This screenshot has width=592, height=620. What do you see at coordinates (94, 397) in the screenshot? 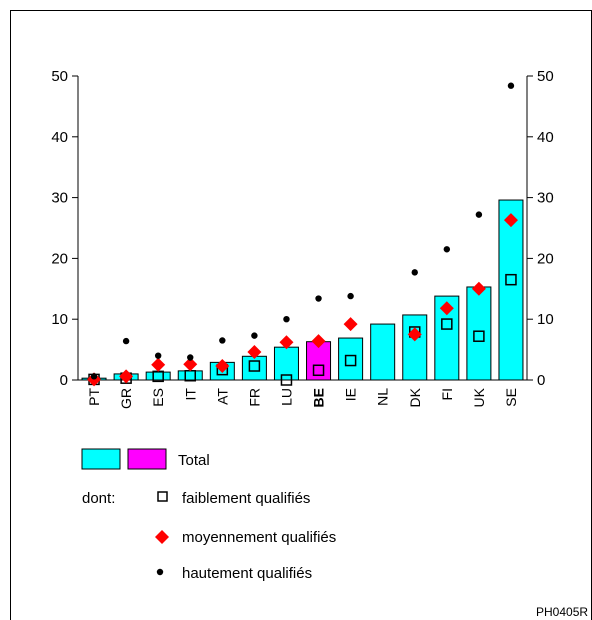
I see `category-label: PT` at bounding box center [94, 397].